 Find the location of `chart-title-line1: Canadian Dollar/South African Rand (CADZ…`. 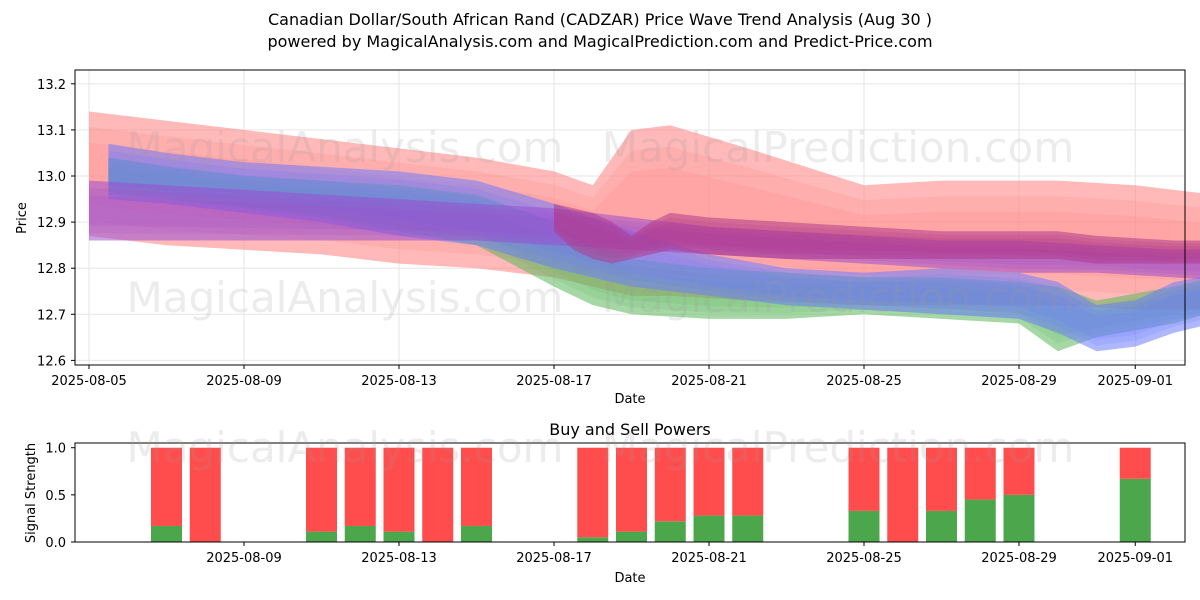

chart-title-line1: Canadian Dollar/South African Rand (CADZ… is located at coordinates (600, 19).